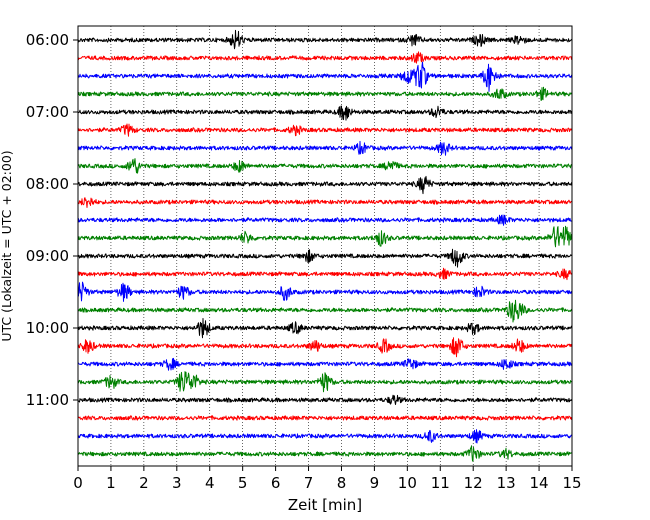 This screenshot has width=650, height=520. Describe the element at coordinates (47, 40) in the screenshot. I see `y-tick-label-0: 06:00` at that location.